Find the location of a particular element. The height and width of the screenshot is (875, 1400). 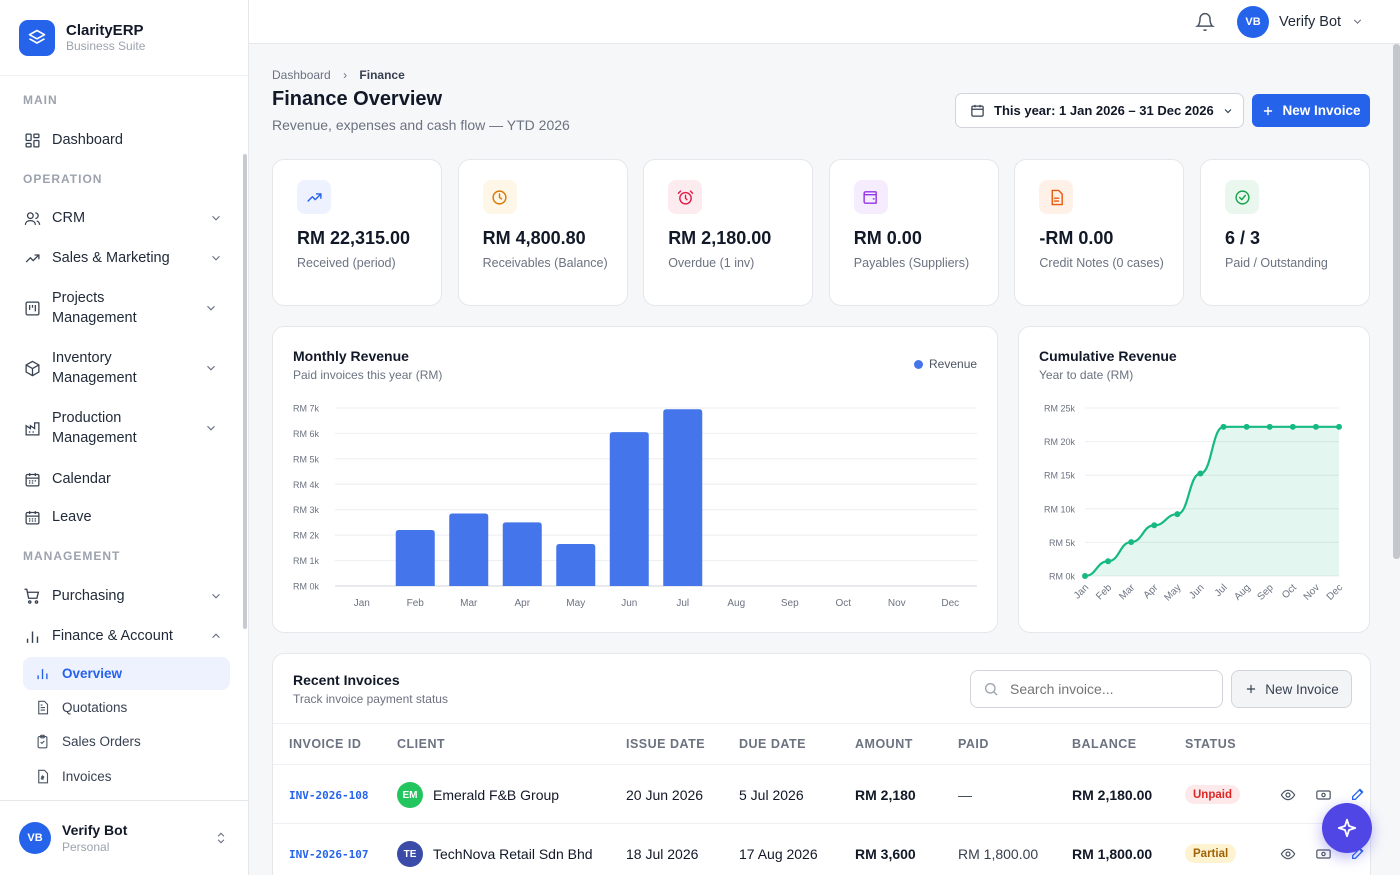

date-range-picker: This year: 1 Jan 2026 – 31 Dec 2026 is located at coordinates (1099, 110).